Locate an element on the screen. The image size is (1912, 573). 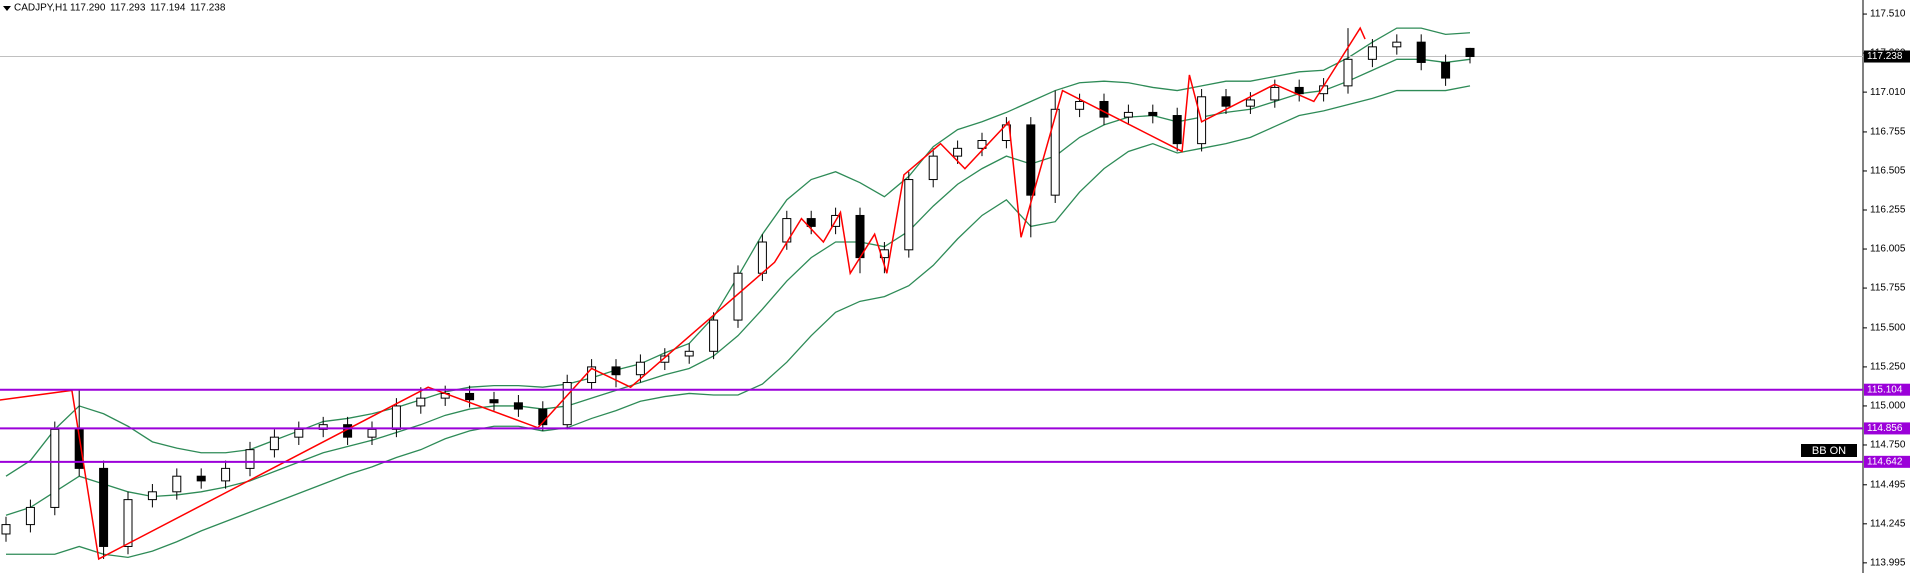
level-label: 114.642 is located at coordinates (1885, 461).